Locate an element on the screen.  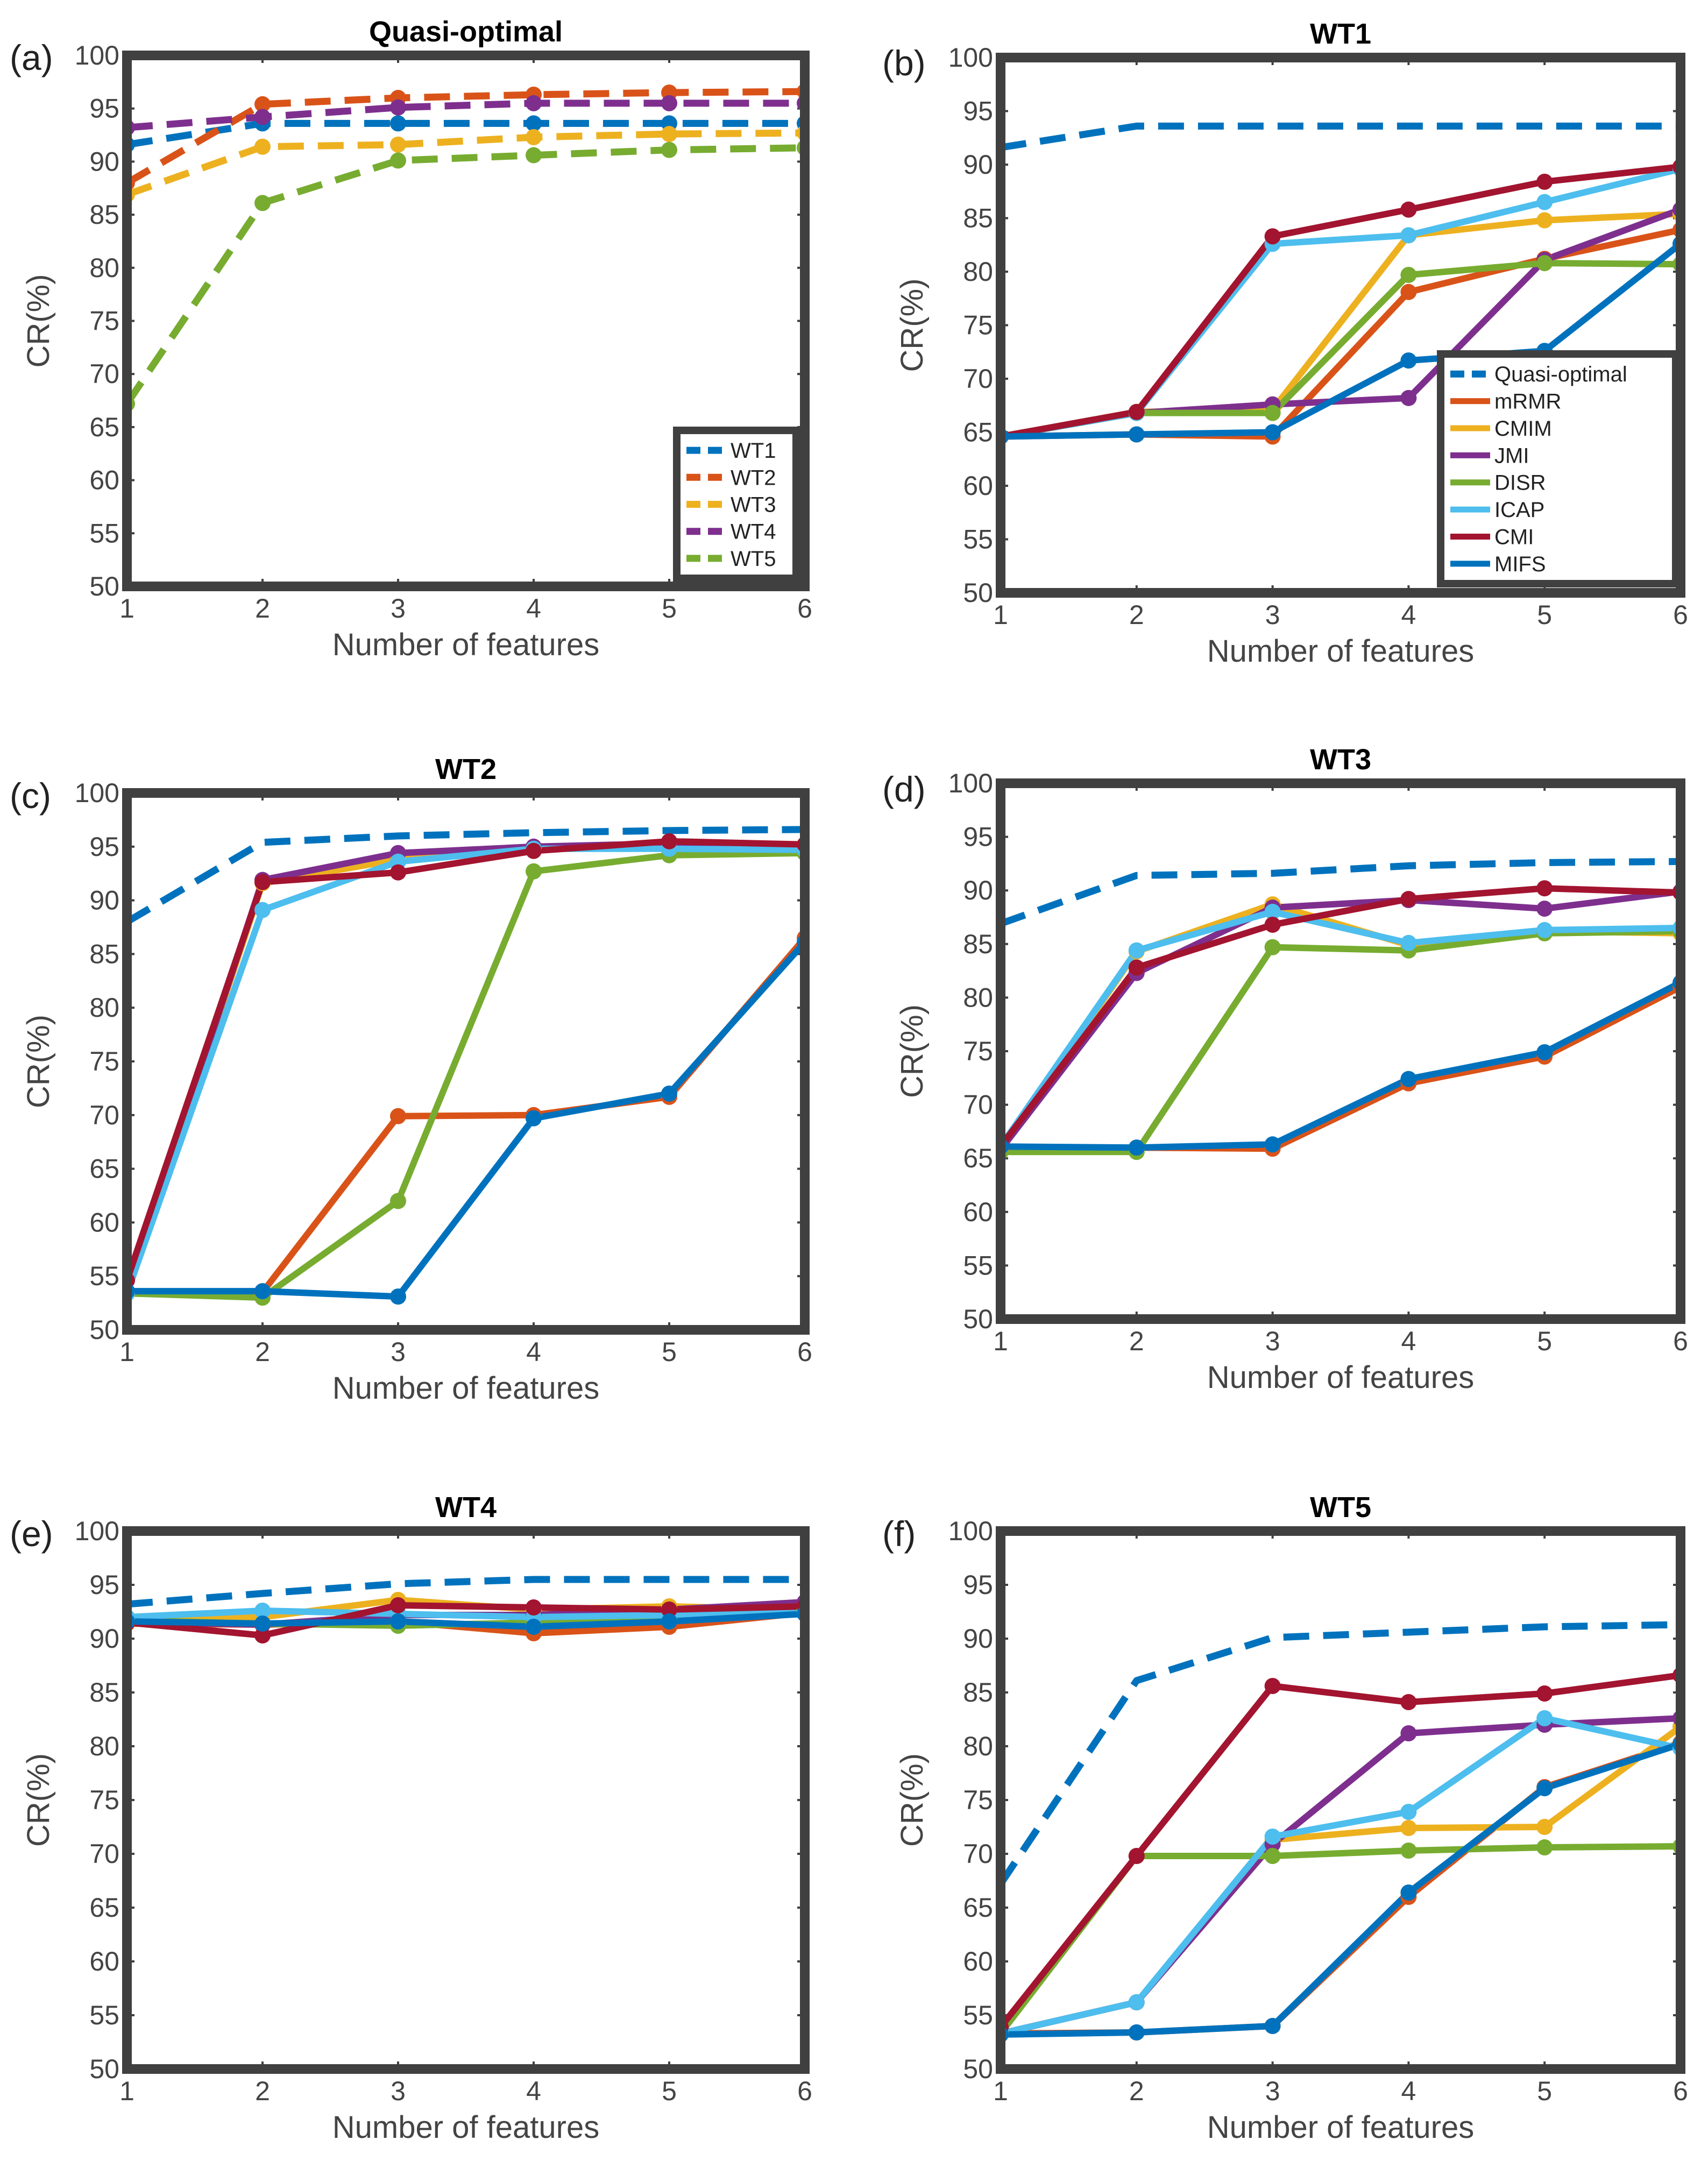
chart-title: WT2 is located at coordinates (466, 769).